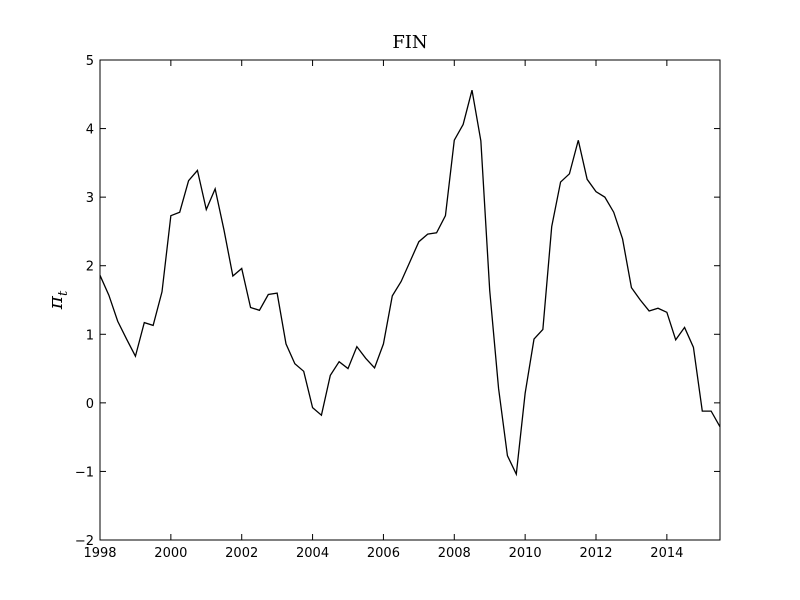  Describe the element at coordinates (90, 61) in the screenshot. I see `y-tick-label: 5` at that location.